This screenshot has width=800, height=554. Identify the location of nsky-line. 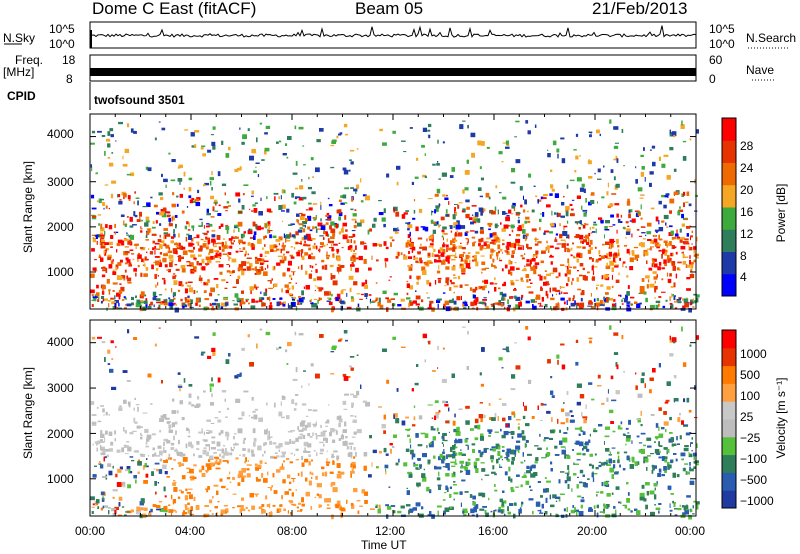
(393, 31).